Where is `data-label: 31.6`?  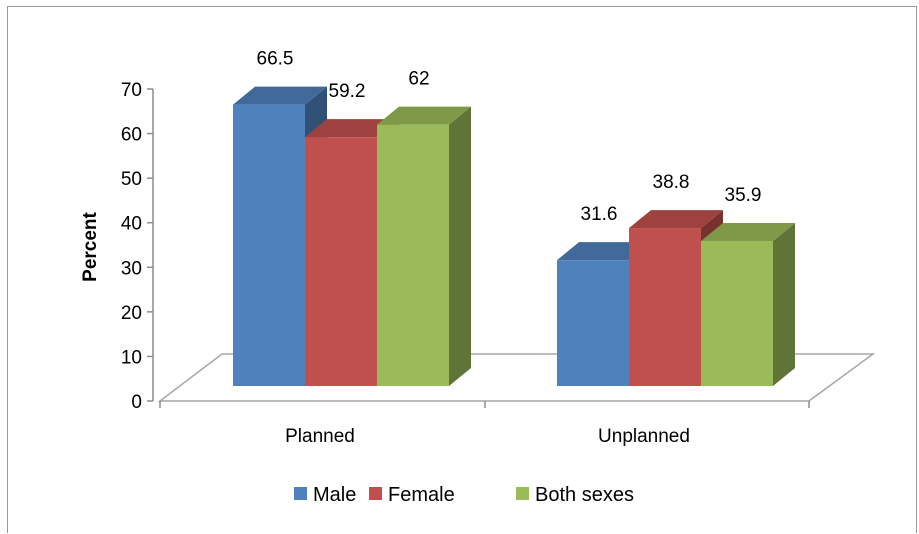 data-label: 31.6 is located at coordinates (599, 214).